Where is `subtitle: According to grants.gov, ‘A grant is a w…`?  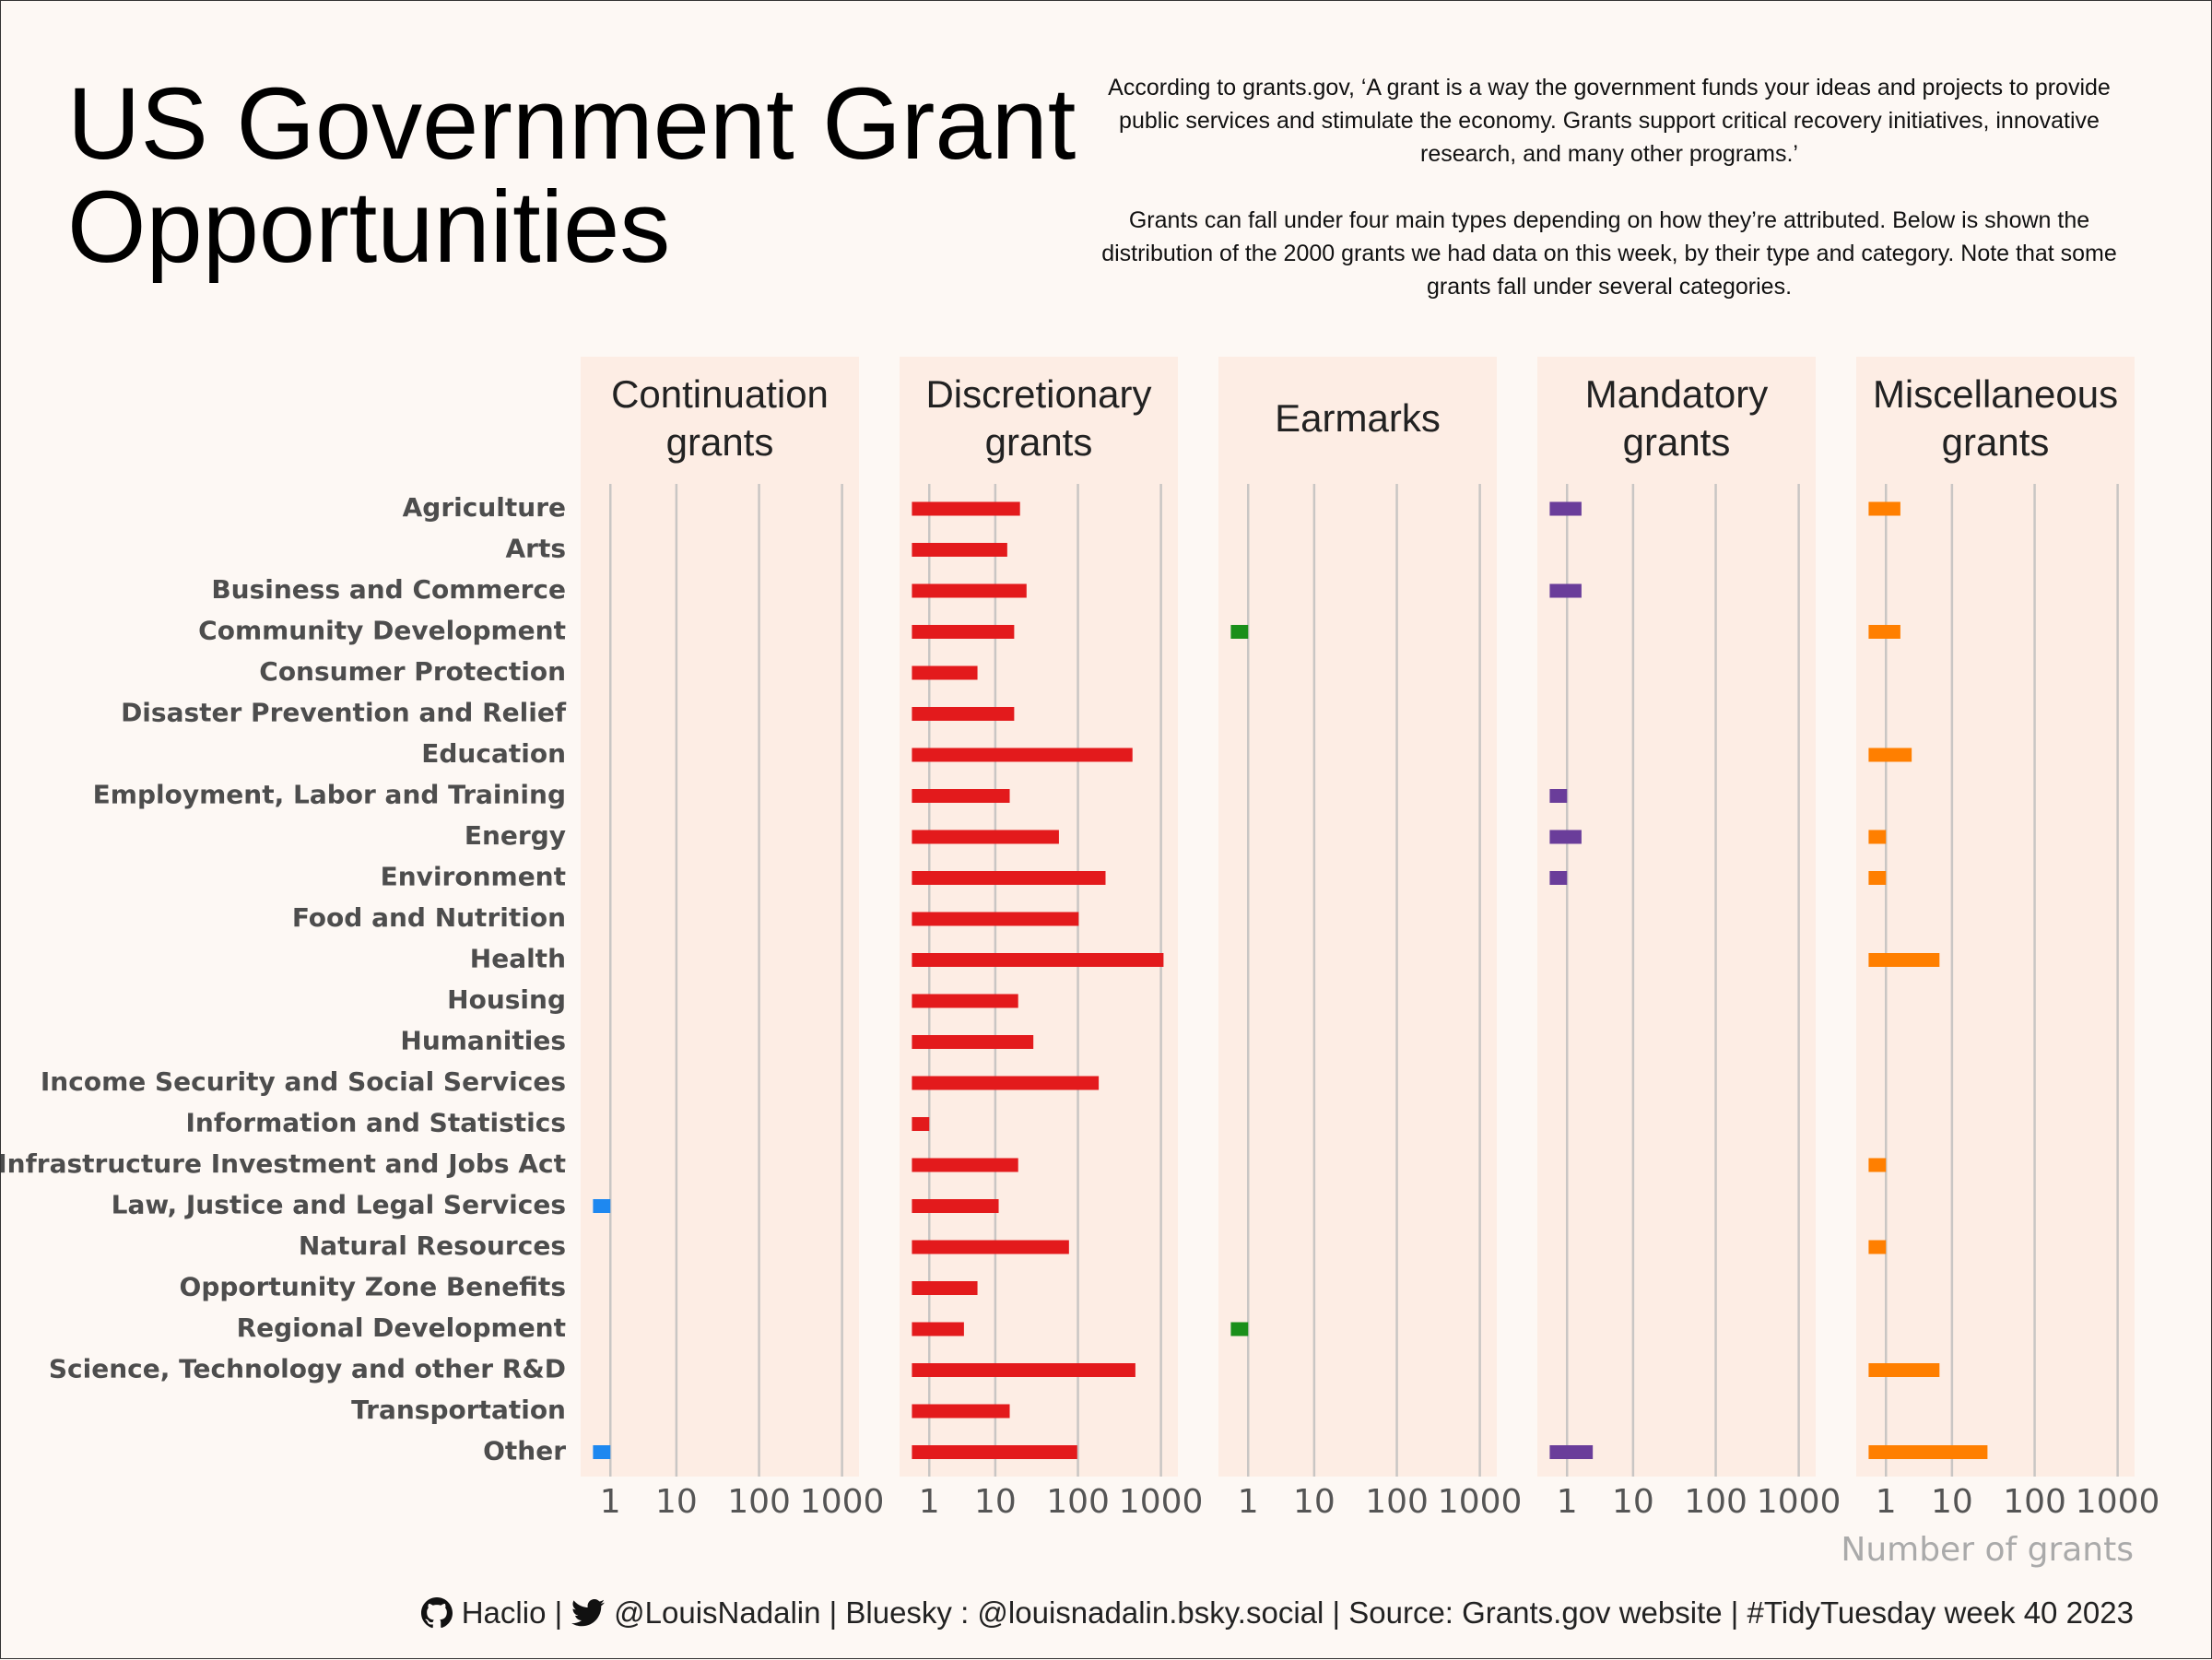
subtitle: According to grants.gov, ‘A grant is a w… is located at coordinates (1609, 203).